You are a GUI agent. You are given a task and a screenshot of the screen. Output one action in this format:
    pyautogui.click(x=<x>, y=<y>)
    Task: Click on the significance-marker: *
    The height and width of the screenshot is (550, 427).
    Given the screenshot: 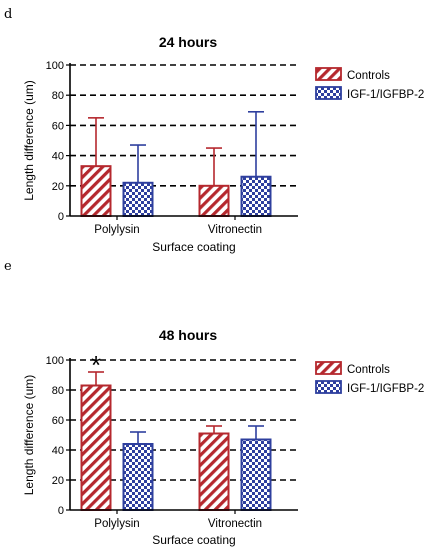 What is the action you would take?
    pyautogui.click(x=96, y=365)
    